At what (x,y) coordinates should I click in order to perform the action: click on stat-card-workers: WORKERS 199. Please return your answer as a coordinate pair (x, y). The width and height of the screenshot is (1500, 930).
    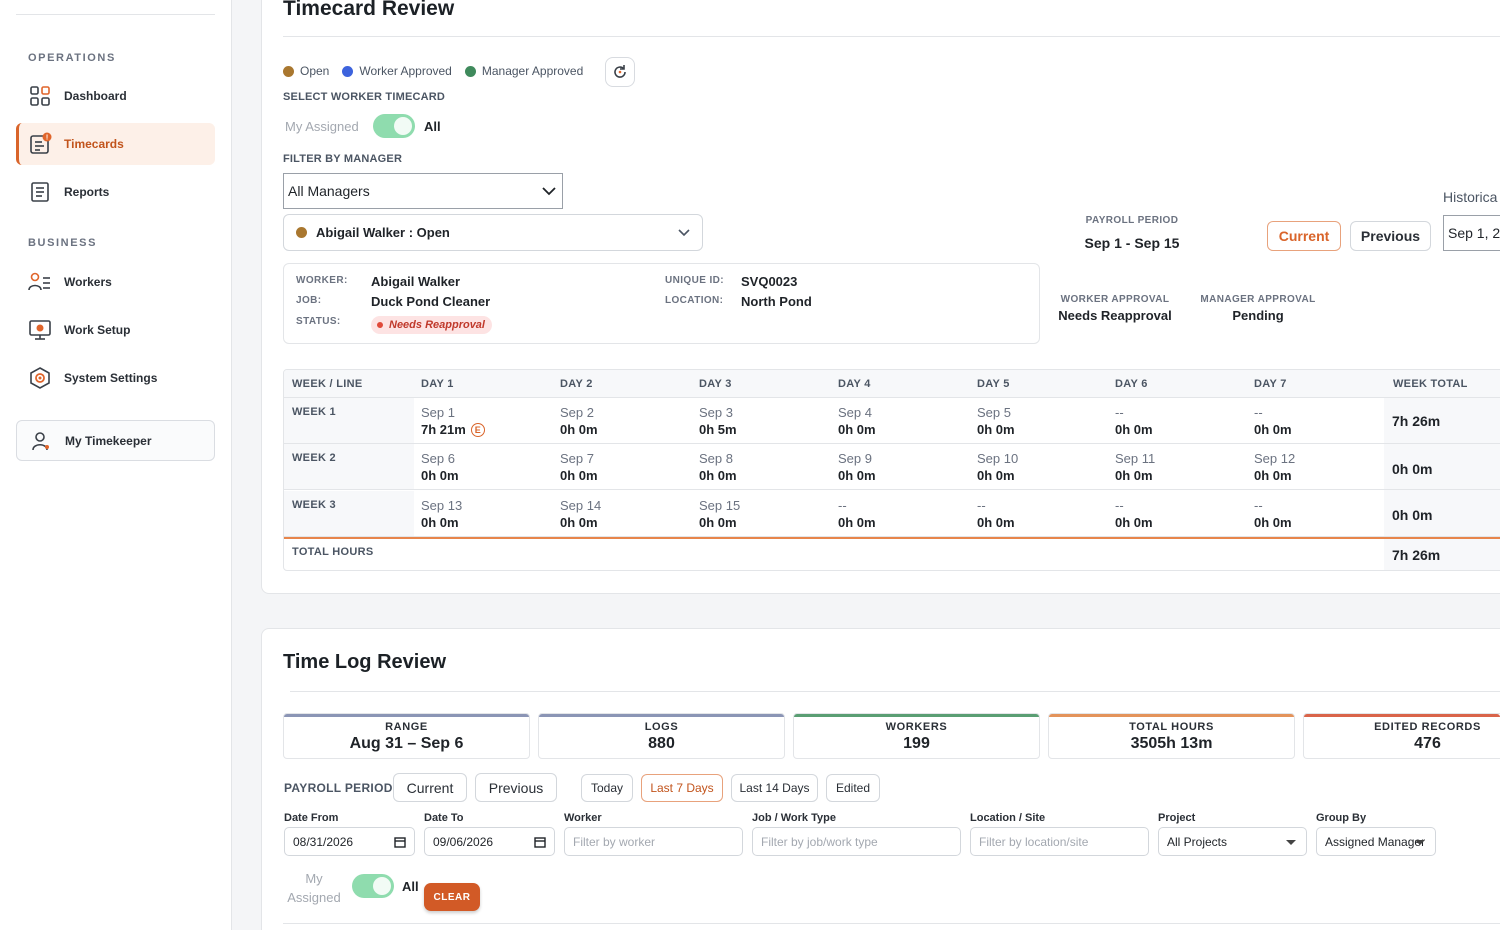
    Looking at the image, I should click on (916, 736).